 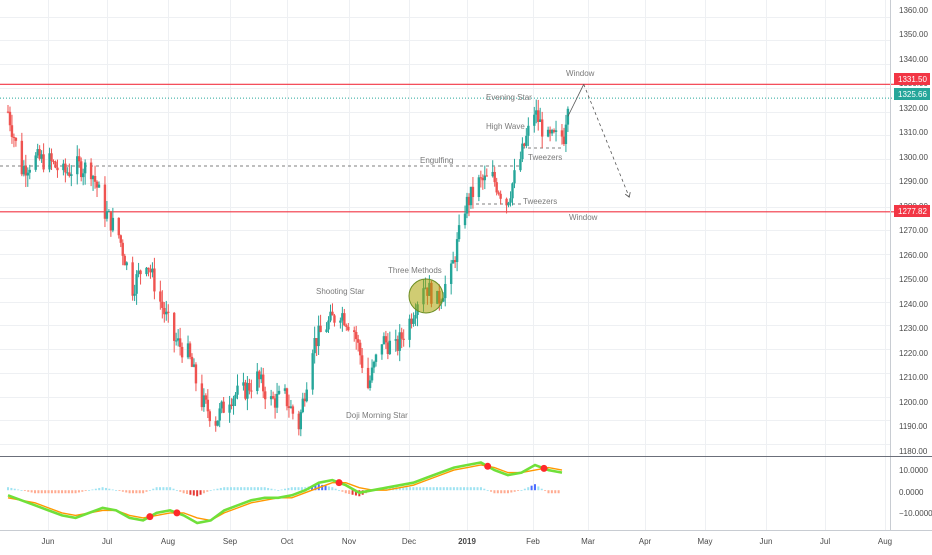 I want to click on annotation-engulfing: Engulfing, so click(x=436, y=160).